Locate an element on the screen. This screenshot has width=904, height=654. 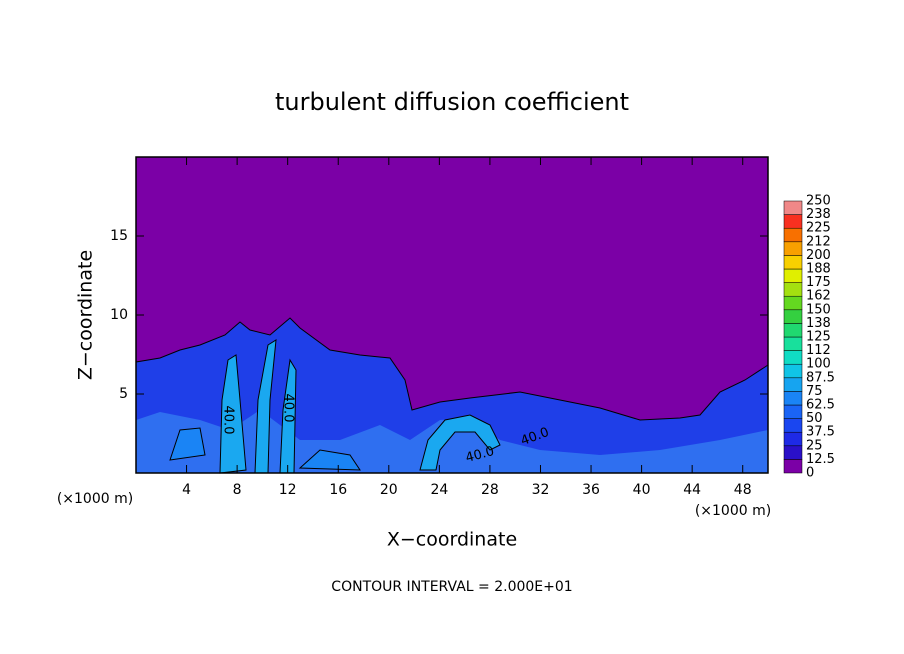
x-tick-label: 16 is located at coordinates (338, 490).